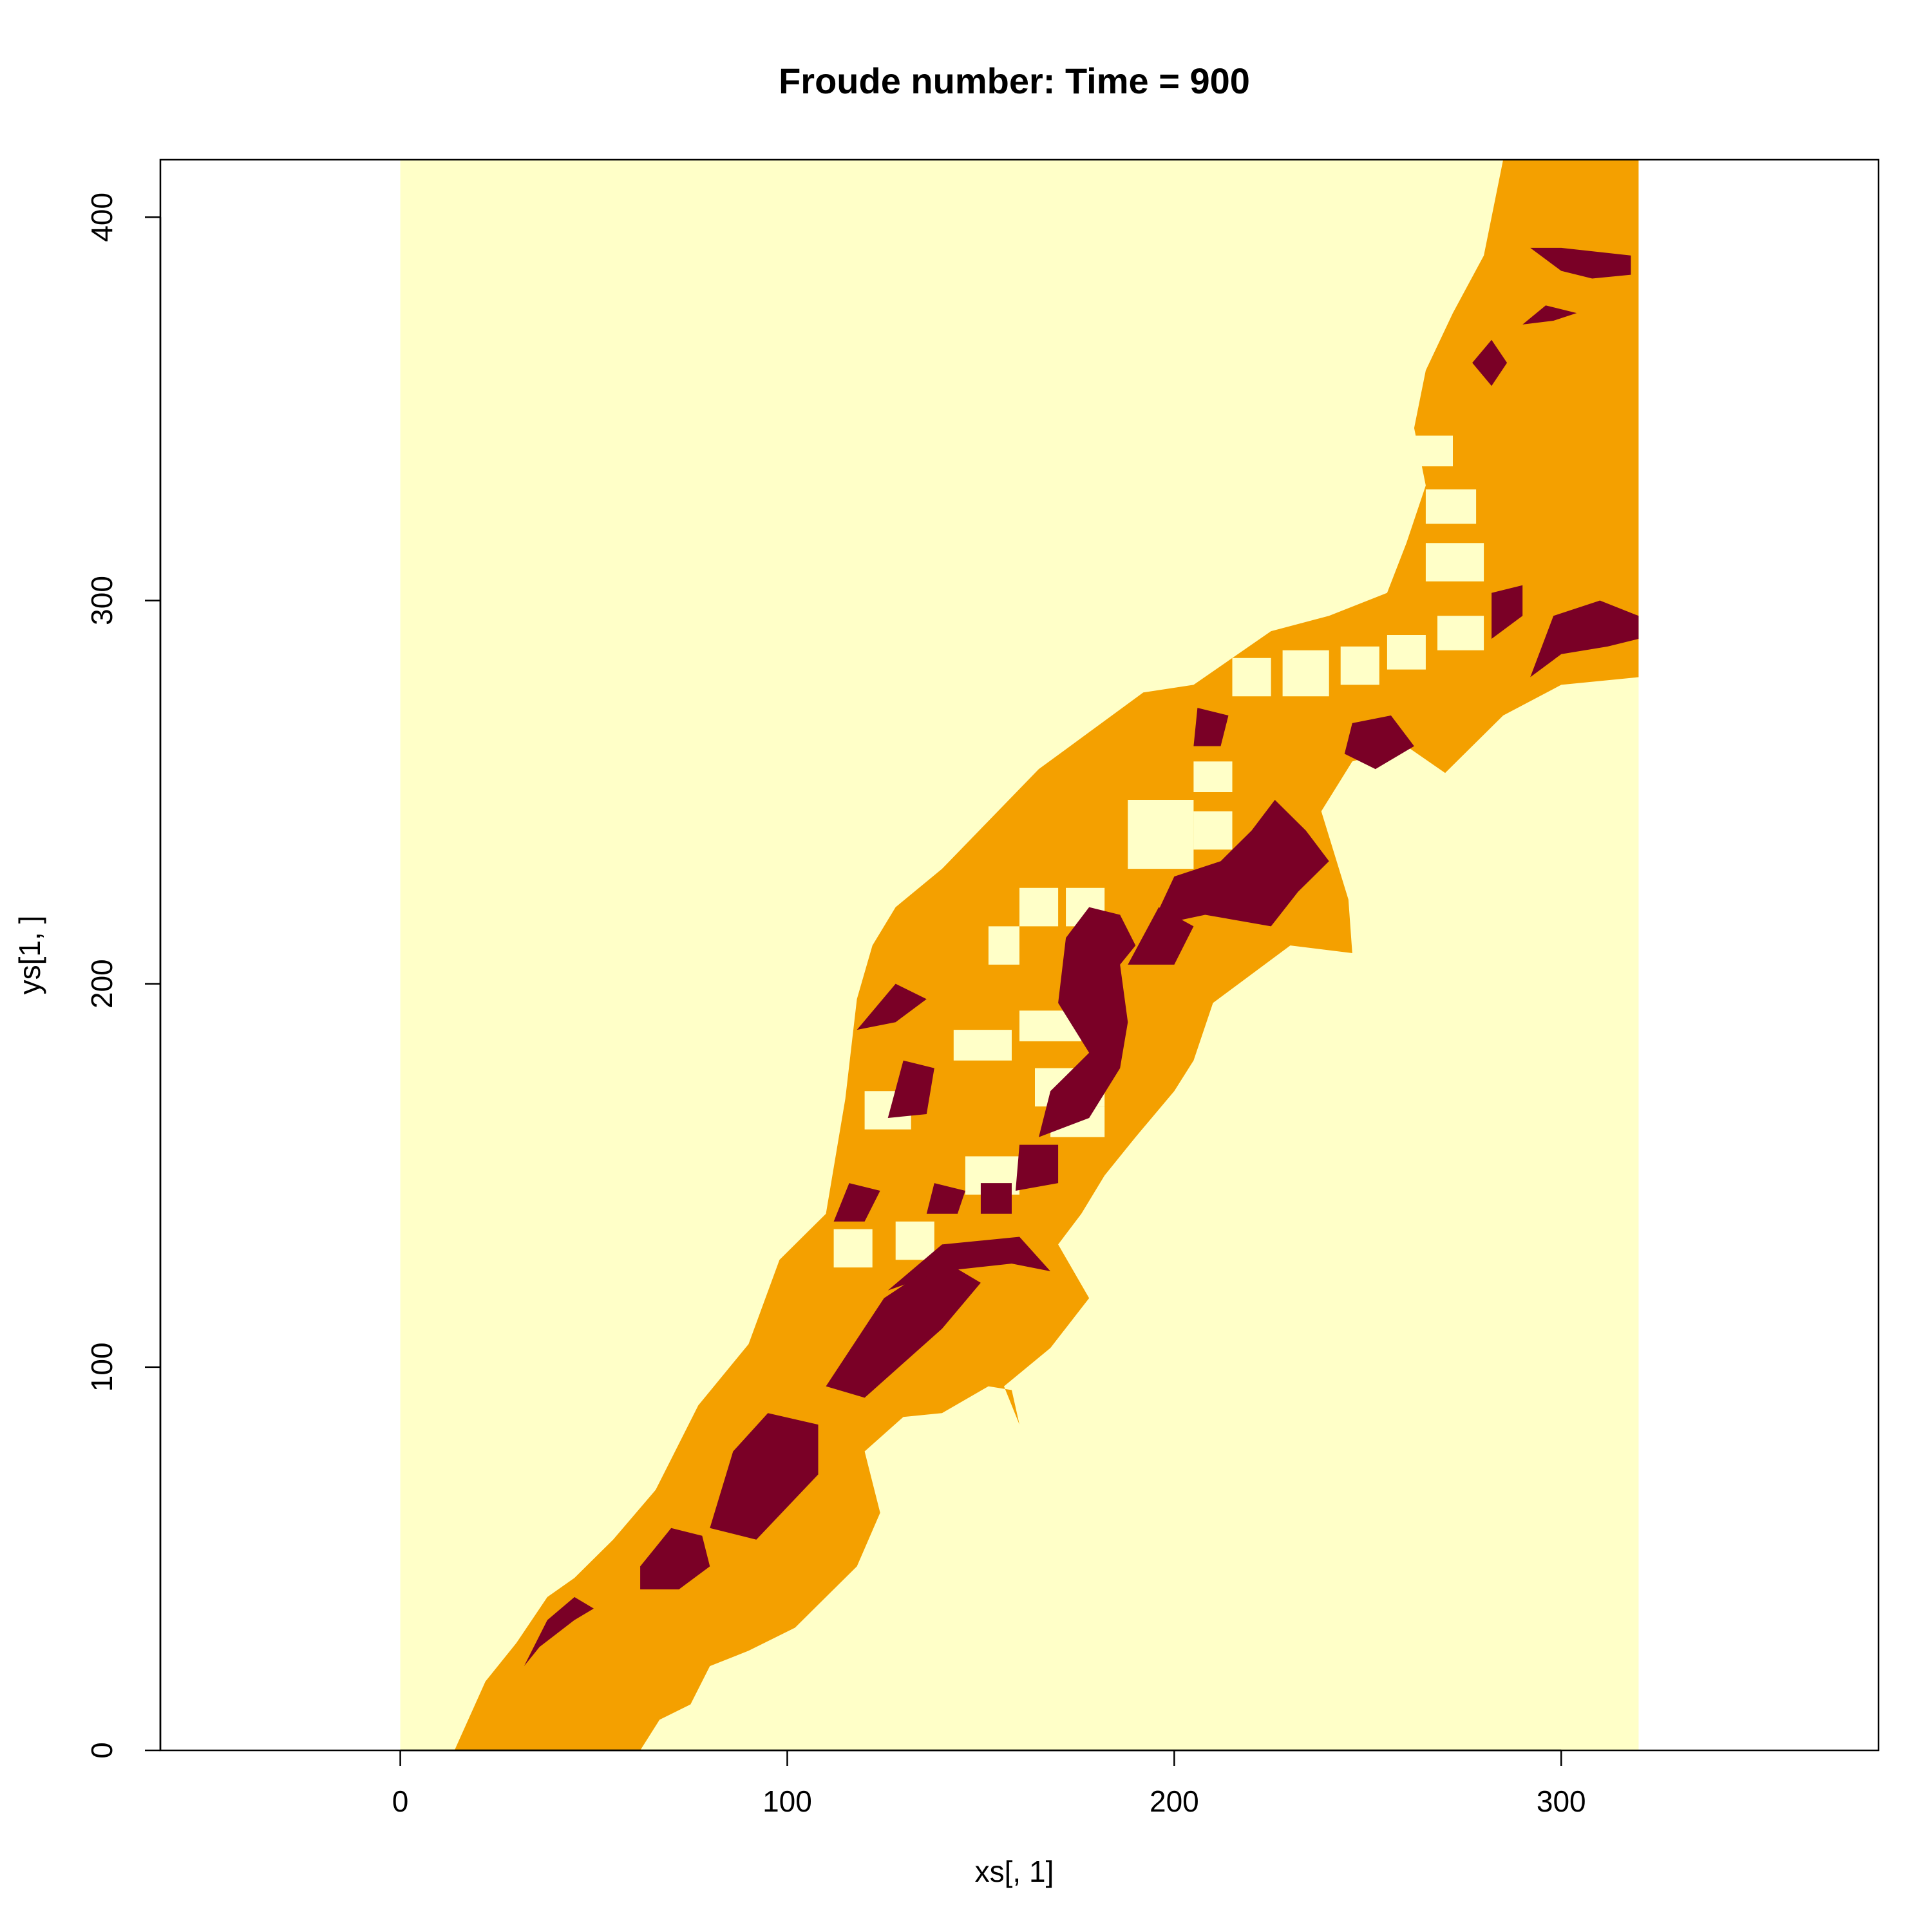 The width and height of the screenshot is (1932, 1932). What do you see at coordinates (1014, 81) in the screenshot?
I see `chart-title: Froude number: Time = 900` at bounding box center [1014, 81].